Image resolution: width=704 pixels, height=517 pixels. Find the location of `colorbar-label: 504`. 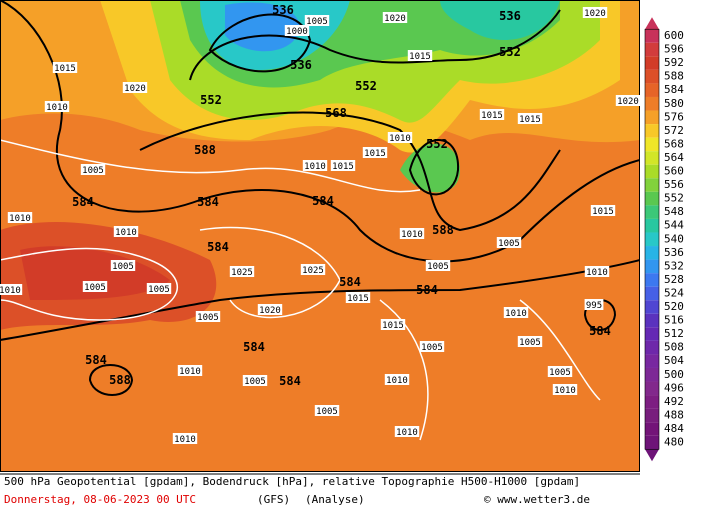

colorbar-label: 504 is located at coordinates (674, 360).